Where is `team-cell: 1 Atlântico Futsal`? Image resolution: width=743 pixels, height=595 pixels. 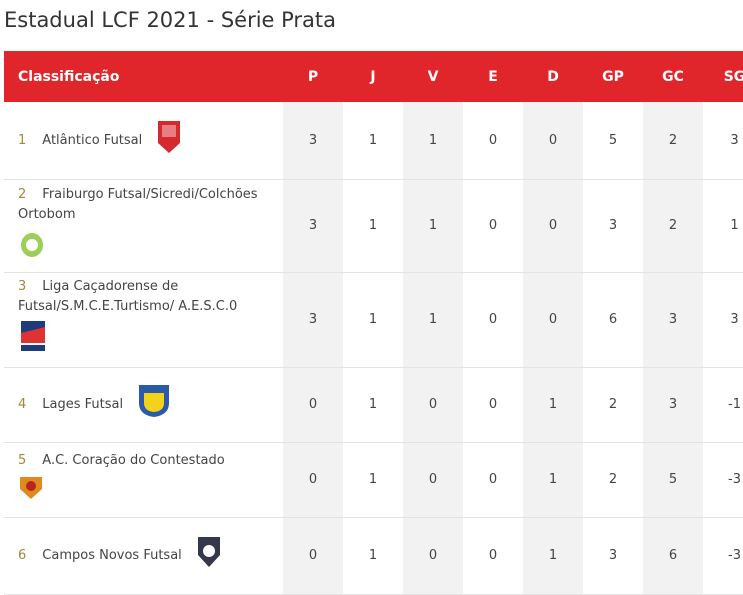
team-cell: 1 Atlântico Futsal is located at coordinates (143, 141).